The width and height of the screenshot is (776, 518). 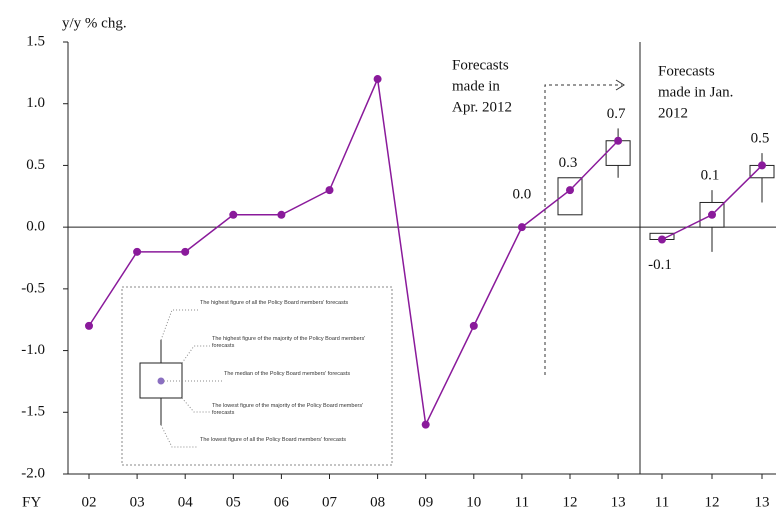 I want to click on box, so click(x=570, y=196).